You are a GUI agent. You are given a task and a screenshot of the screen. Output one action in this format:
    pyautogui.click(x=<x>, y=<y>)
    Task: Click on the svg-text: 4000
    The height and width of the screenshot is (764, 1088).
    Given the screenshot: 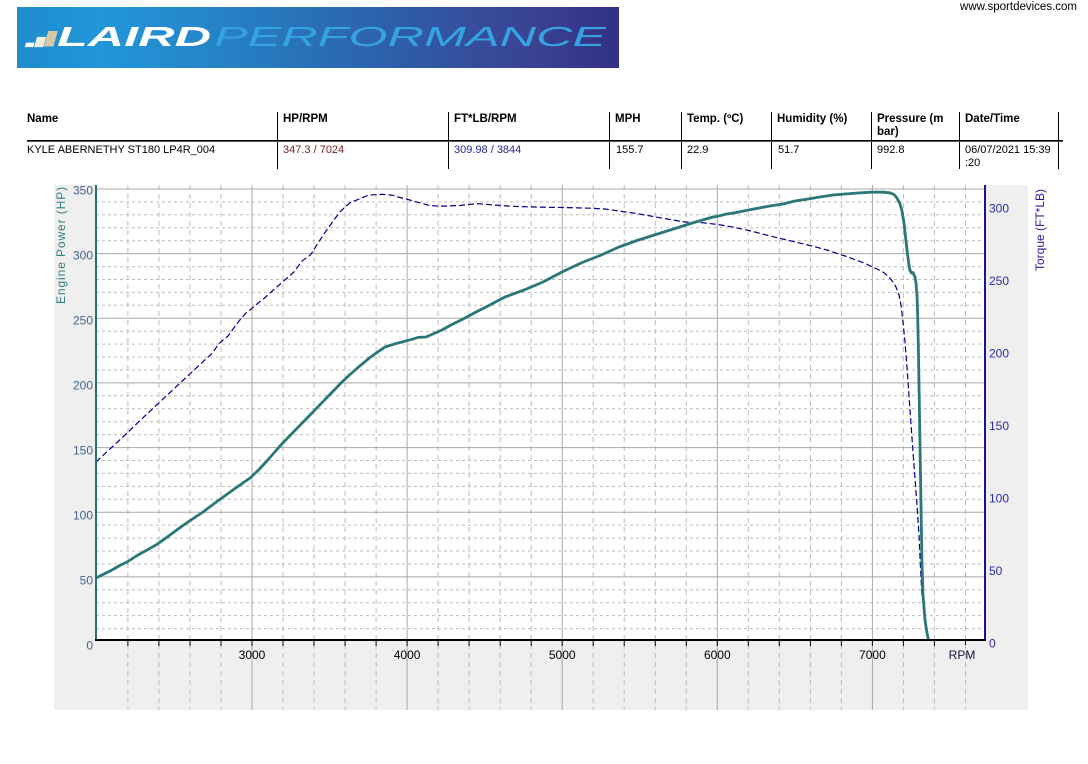 What is the action you would take?
    pyautogui.click(x=407, y=655)
    